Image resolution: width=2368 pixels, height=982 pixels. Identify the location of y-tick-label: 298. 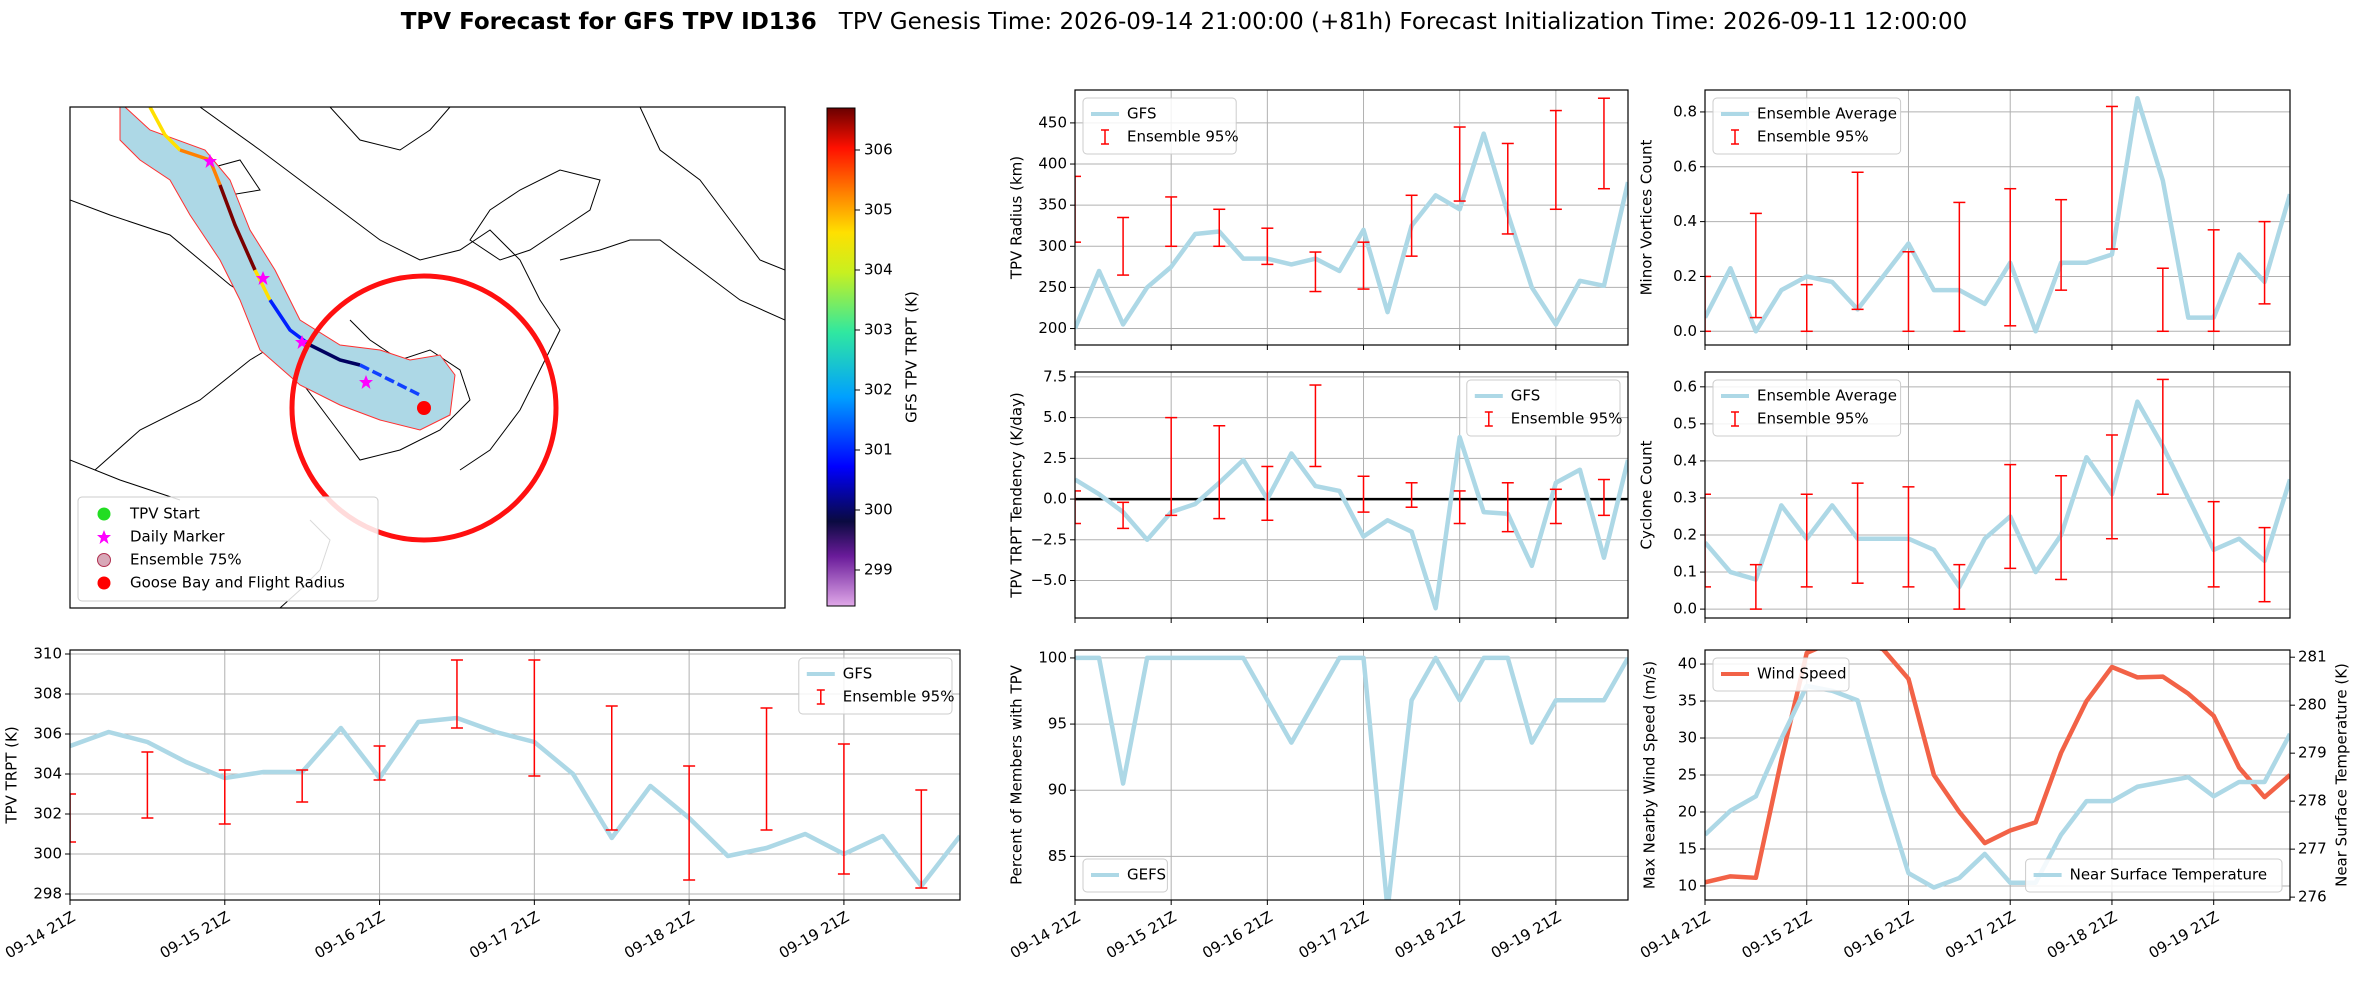
(47, 894).